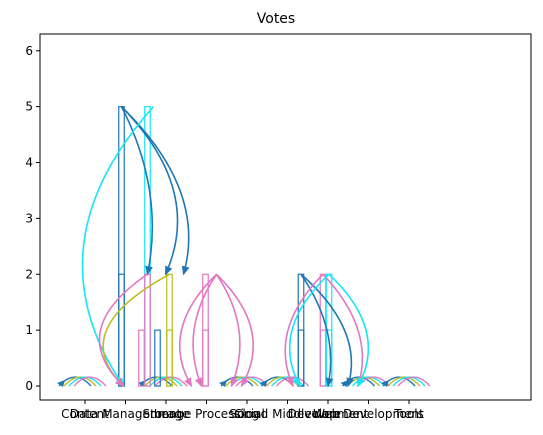 The image size is (543, 435). What do you see at coordinates (29, 107) in the screenshot?
I see `y-tick-label: 5` at bounding box center [29, 107].